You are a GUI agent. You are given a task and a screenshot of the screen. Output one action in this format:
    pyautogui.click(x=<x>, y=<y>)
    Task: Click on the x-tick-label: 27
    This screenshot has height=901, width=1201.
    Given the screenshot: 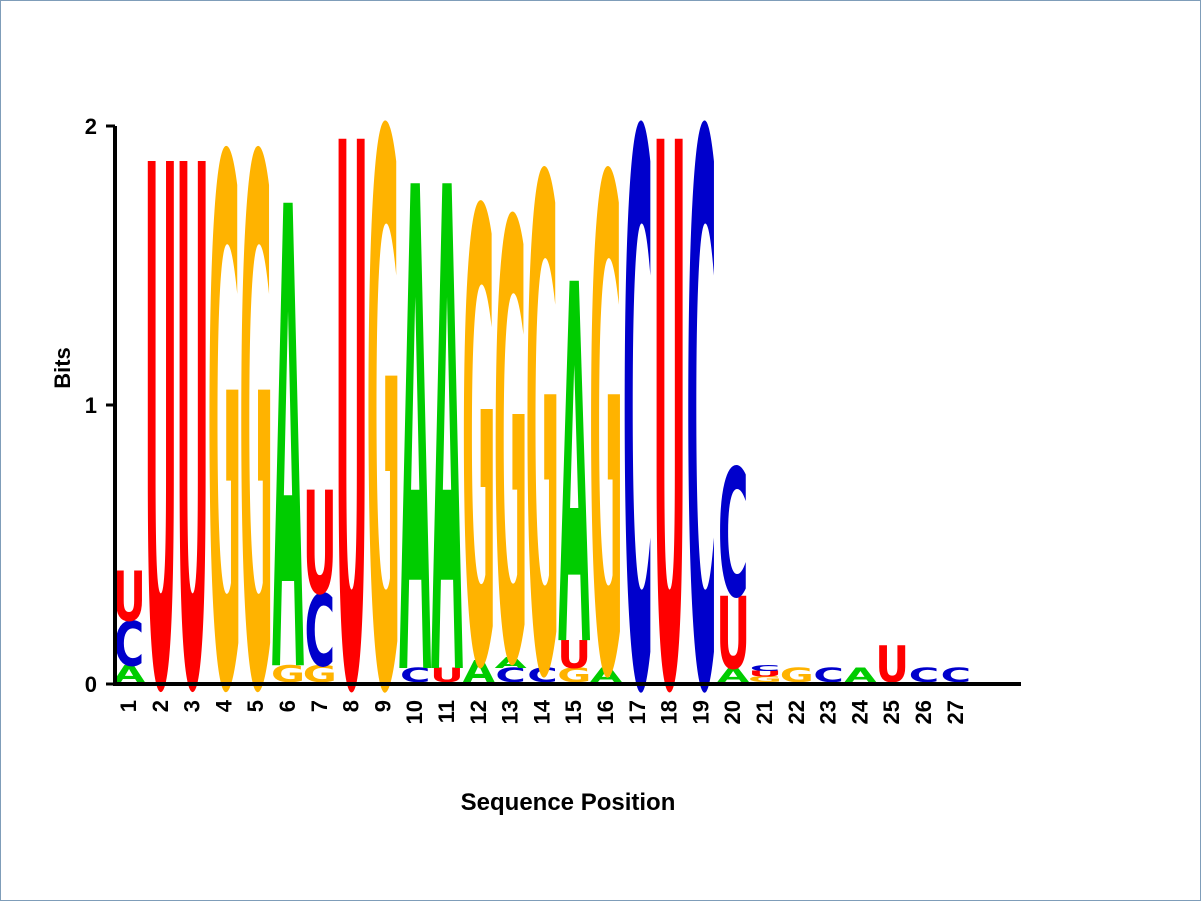 What is the action you would take?
    pyautogui.click(x=955, y=712)
    